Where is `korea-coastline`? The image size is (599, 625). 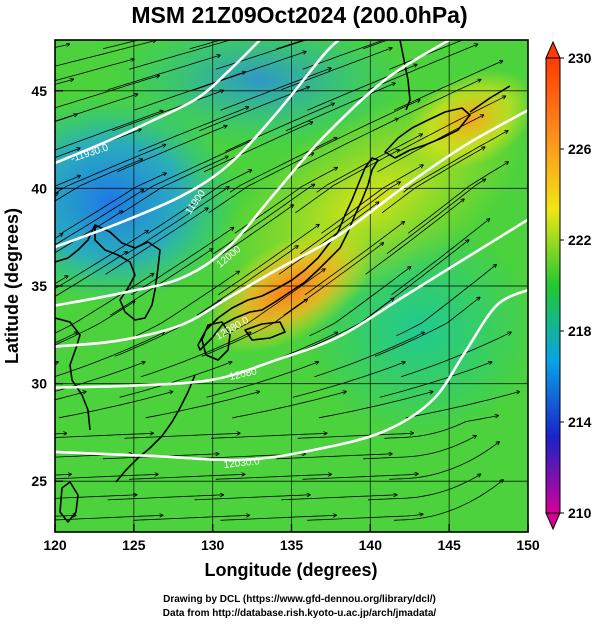 korea-coastline is located at coordinates (127, 272).